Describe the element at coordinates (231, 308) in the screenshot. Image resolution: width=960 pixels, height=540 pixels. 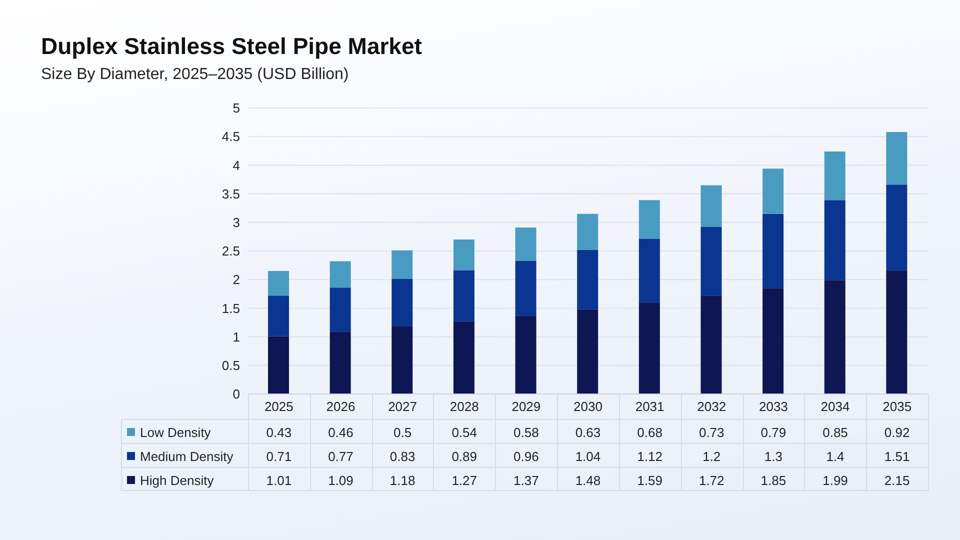
I see `y-tick-label: 1.5` at that location.